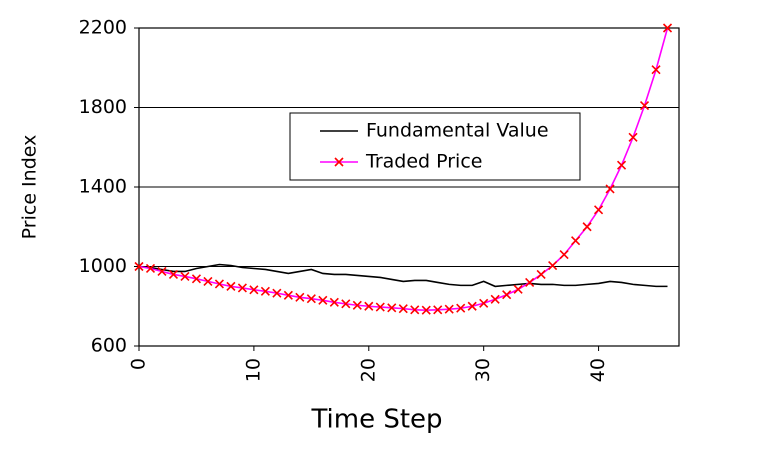  Describe the element at coordinates (598, 370) in the screenshot. I see `x-tick-label: 40` at that location.